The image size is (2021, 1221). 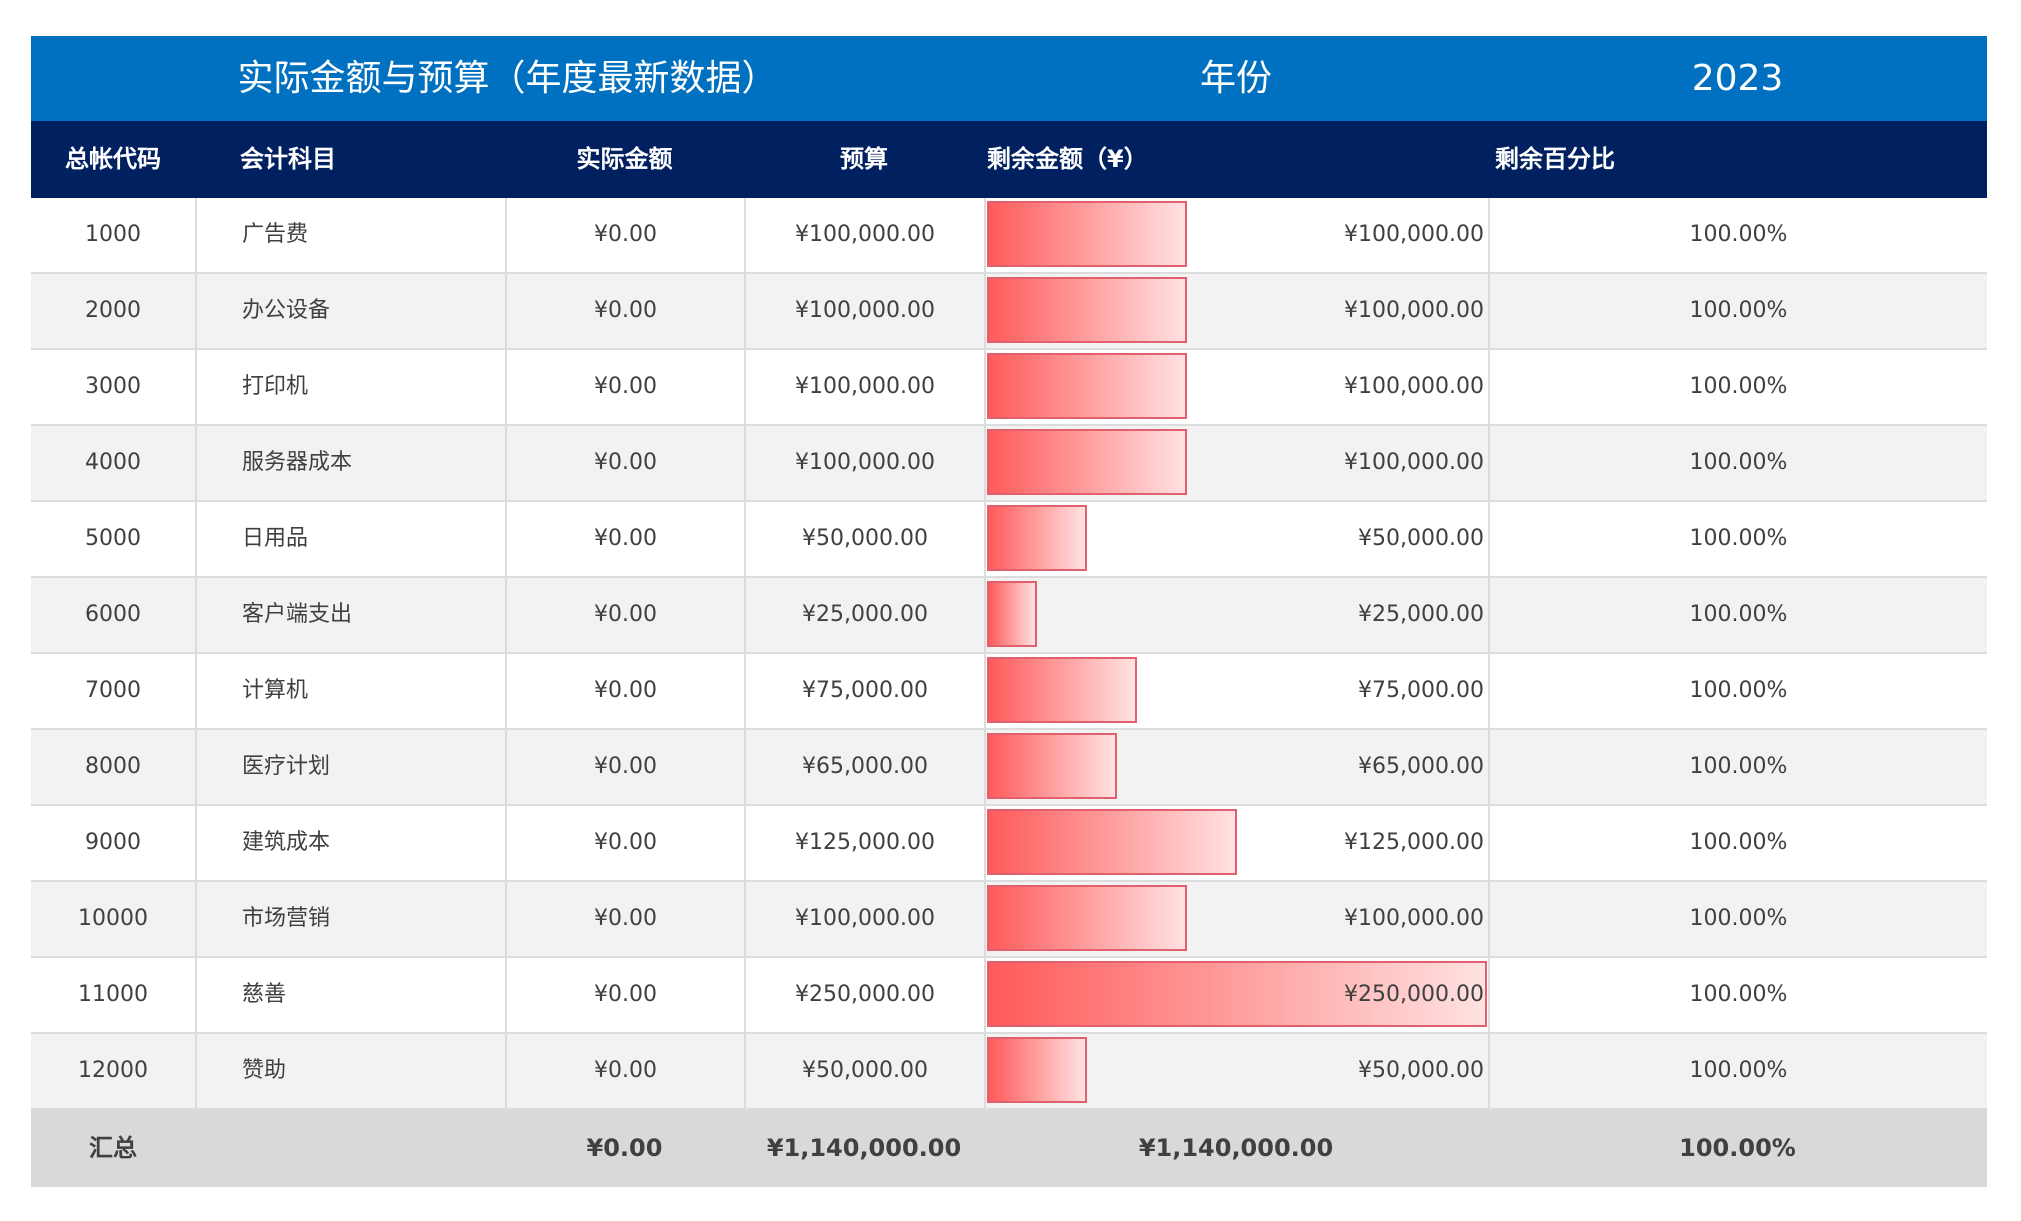 What do you see at coordinates (113, 1070) in the screenshot?
I see `code-cell: 12000` at bounding box center [113, 1070].